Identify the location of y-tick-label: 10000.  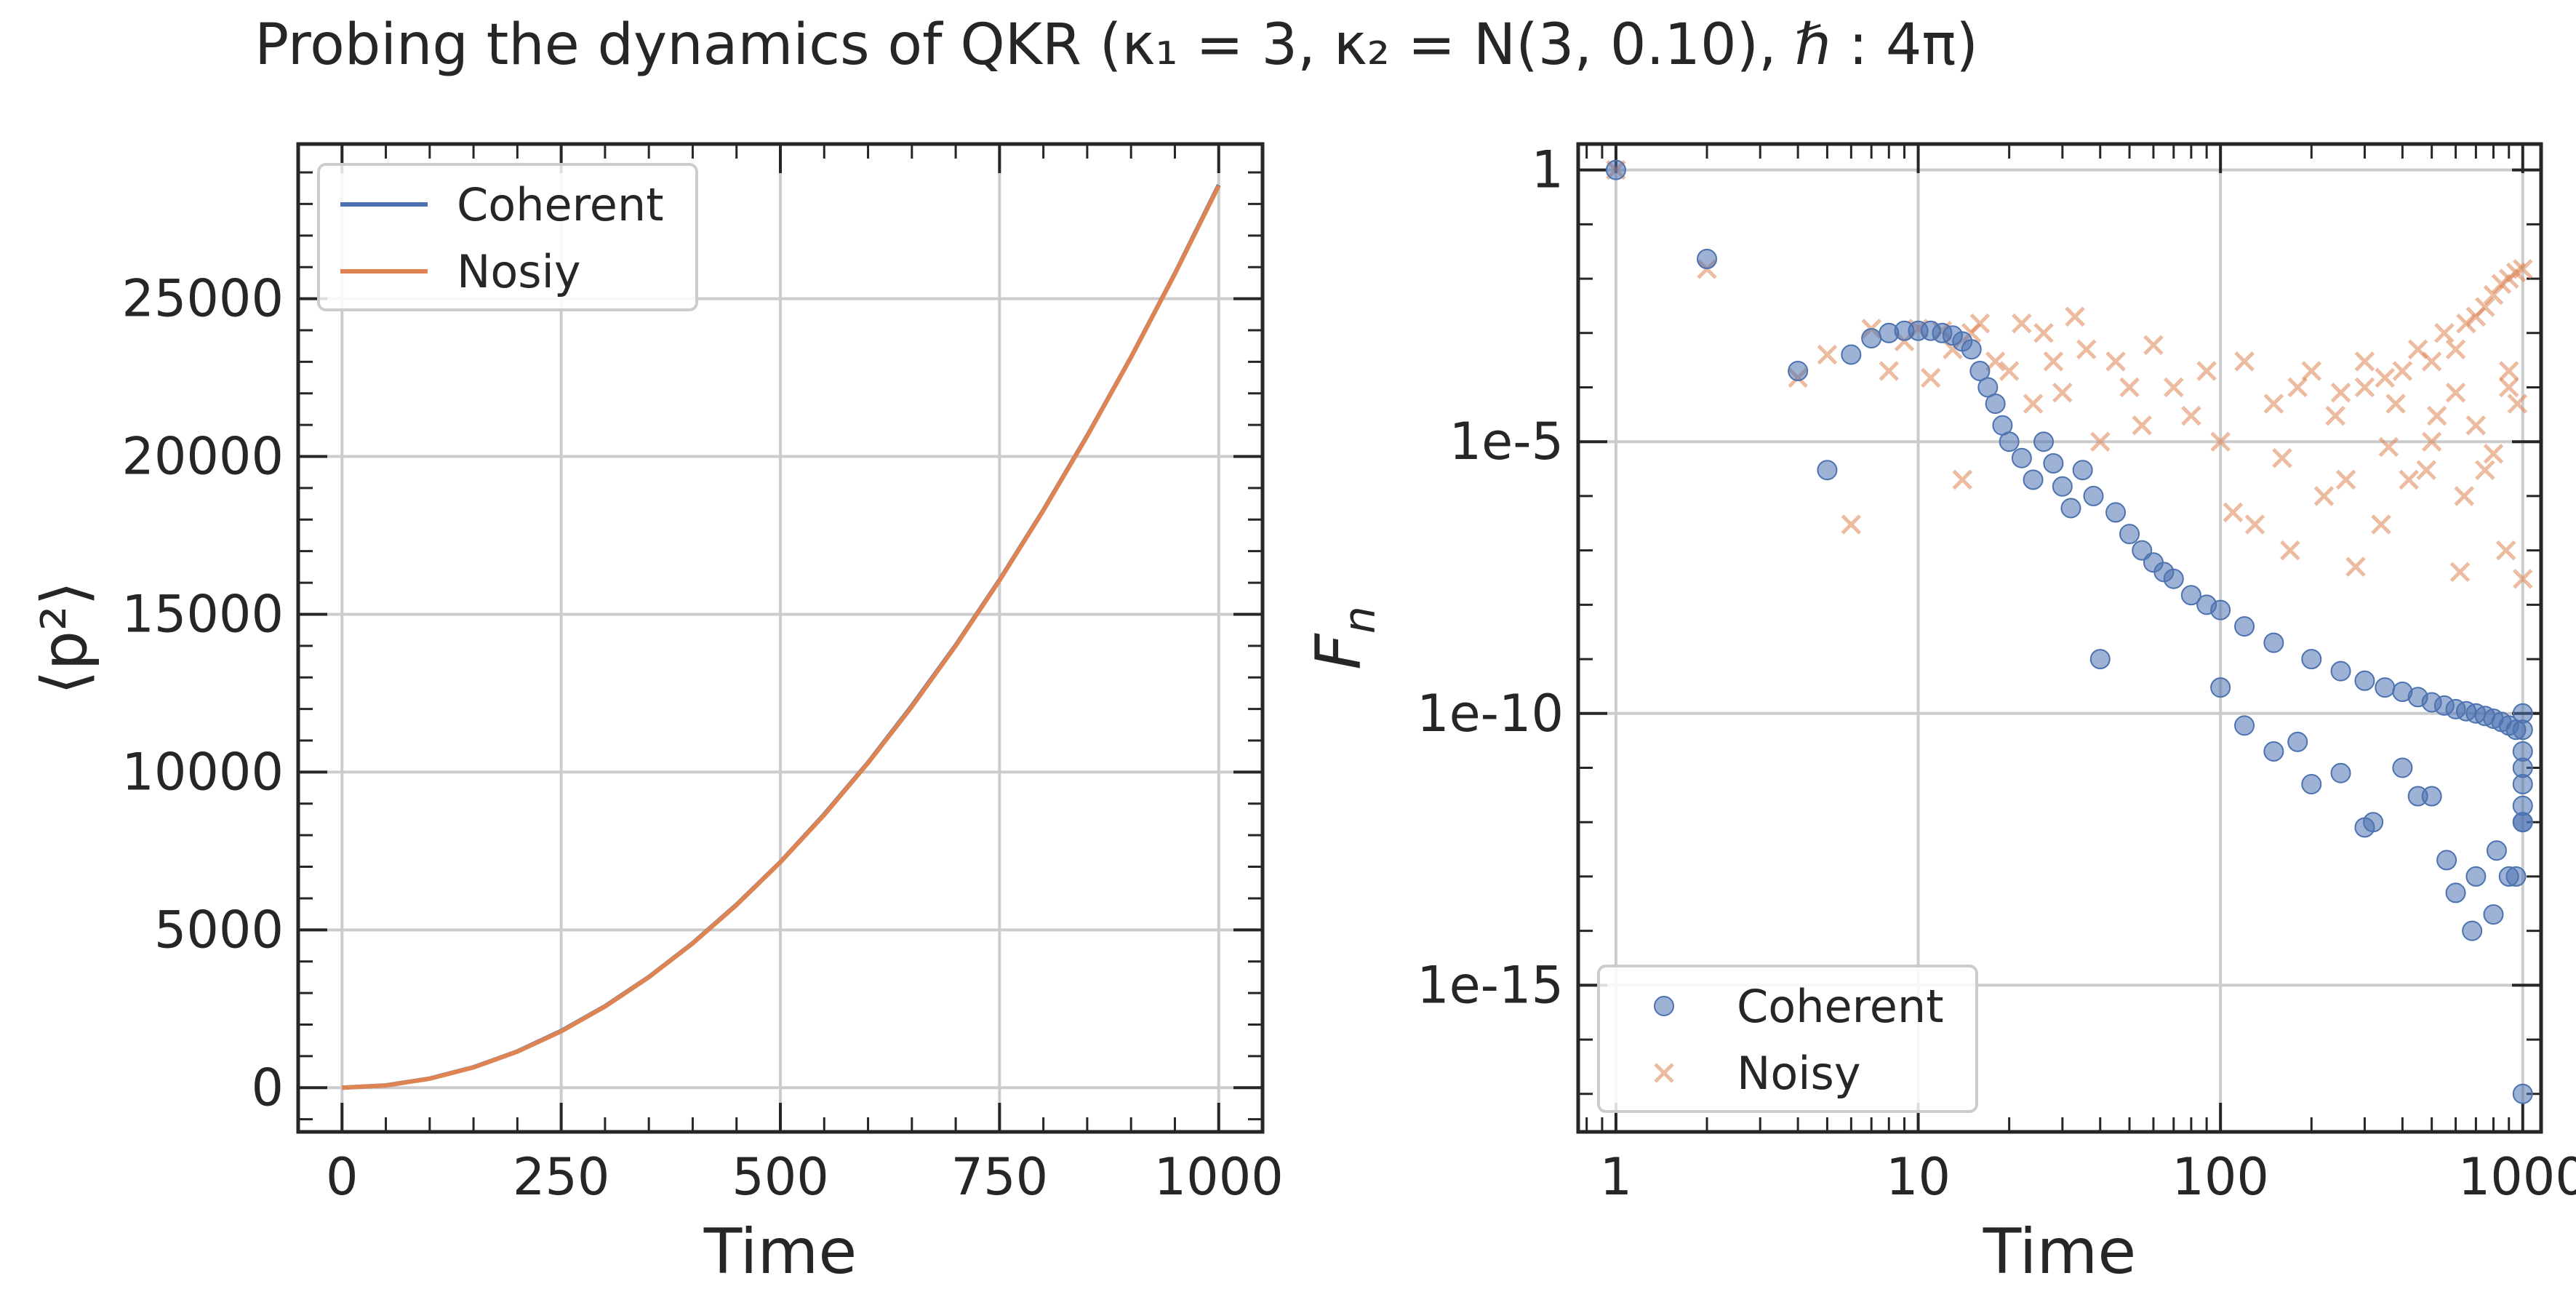
(202, 772).